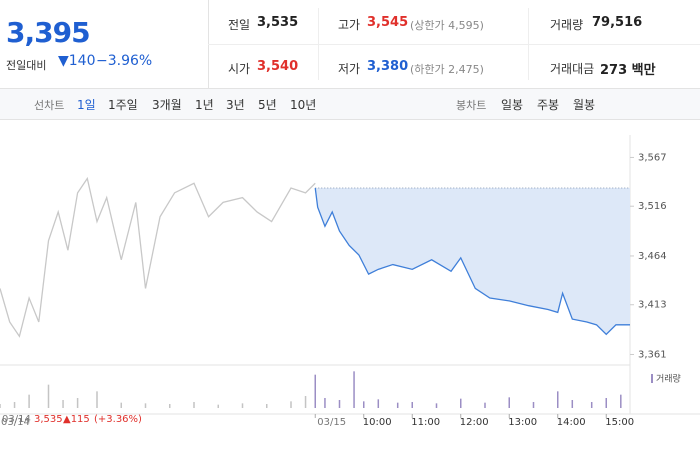  Describe the element at coordinates (572, 69) in the screenshot. I see `label: 거래대금` at that location.